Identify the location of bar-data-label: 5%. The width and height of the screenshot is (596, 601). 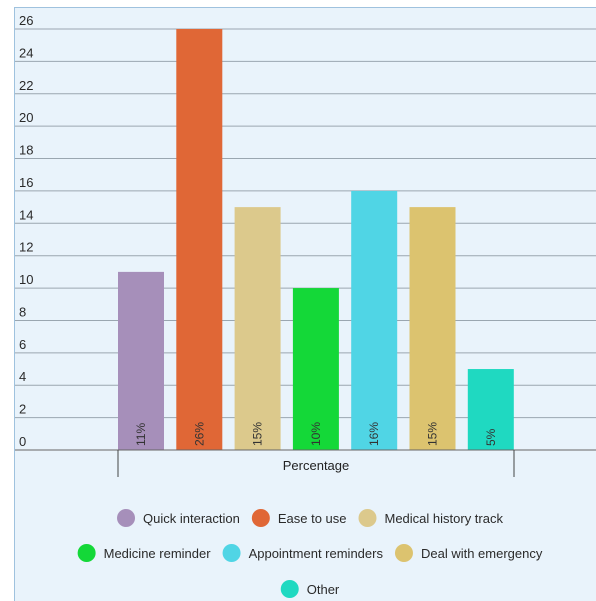
(491, 437).